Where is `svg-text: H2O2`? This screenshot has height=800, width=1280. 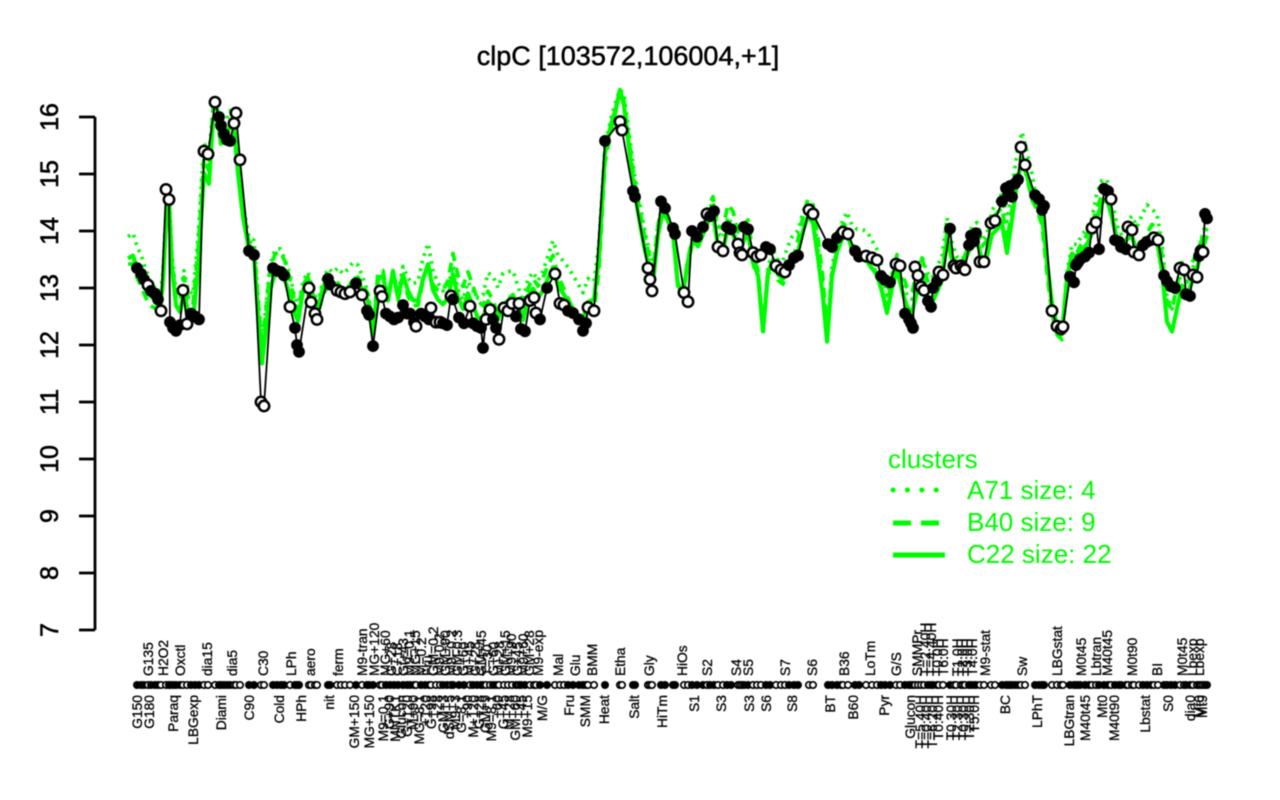
svg-text: H2O2 is located at coordinates (163, 658).